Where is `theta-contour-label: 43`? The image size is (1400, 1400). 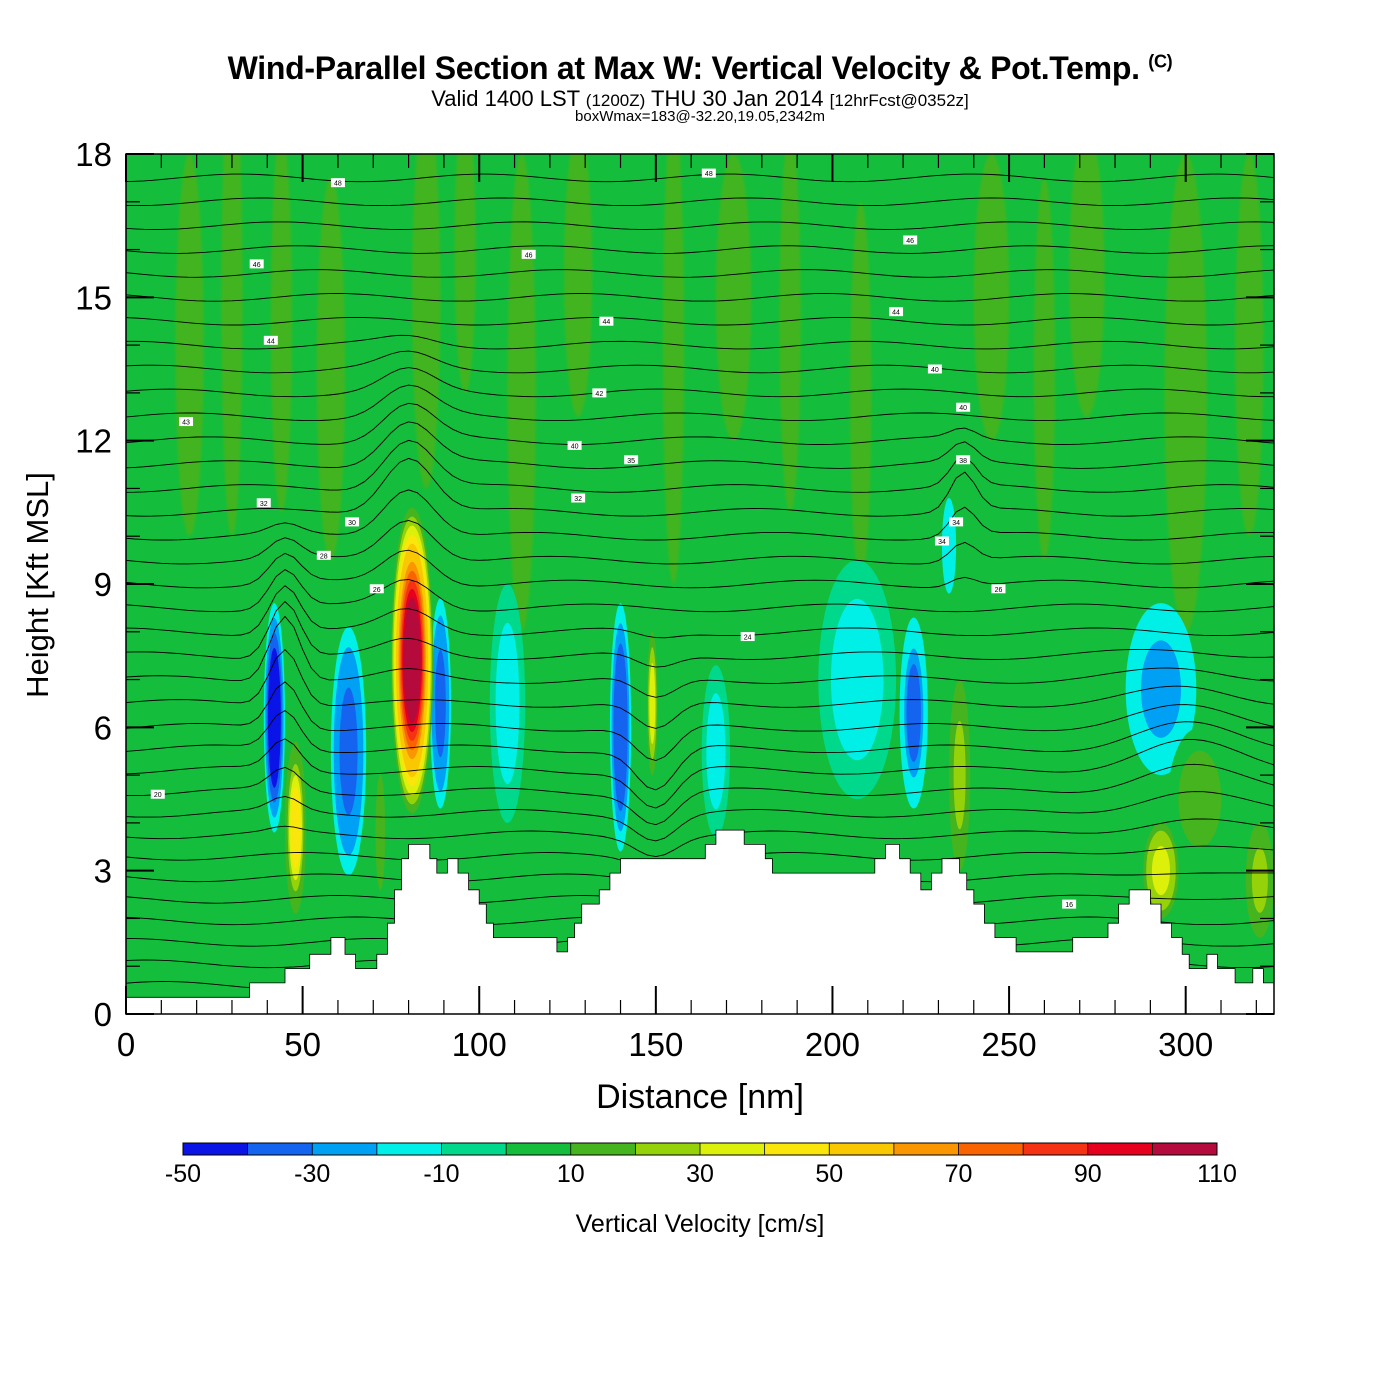
theta-contour-label: 43 is located at coordinates (186, 422).